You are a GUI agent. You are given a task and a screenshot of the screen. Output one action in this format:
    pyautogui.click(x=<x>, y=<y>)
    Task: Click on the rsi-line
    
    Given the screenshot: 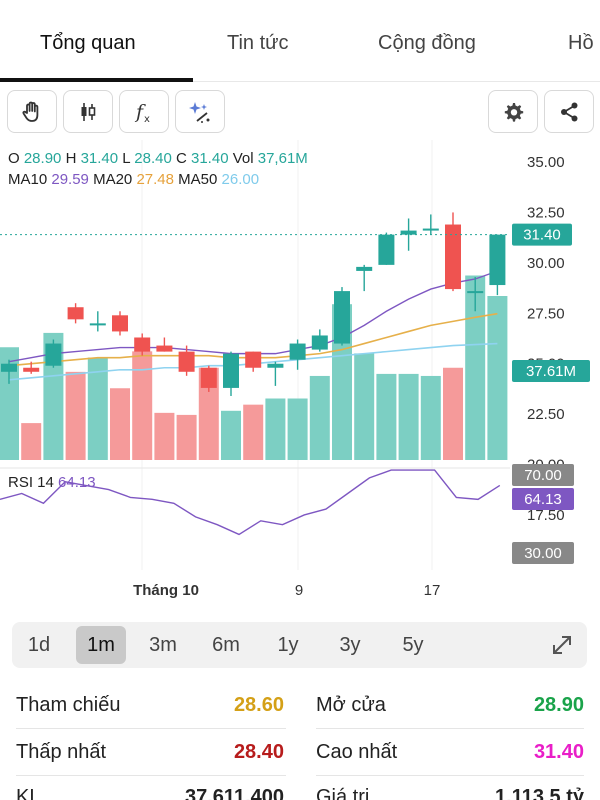 What is the action you would take?
    pyautogui.click(x=250, y=502)
    